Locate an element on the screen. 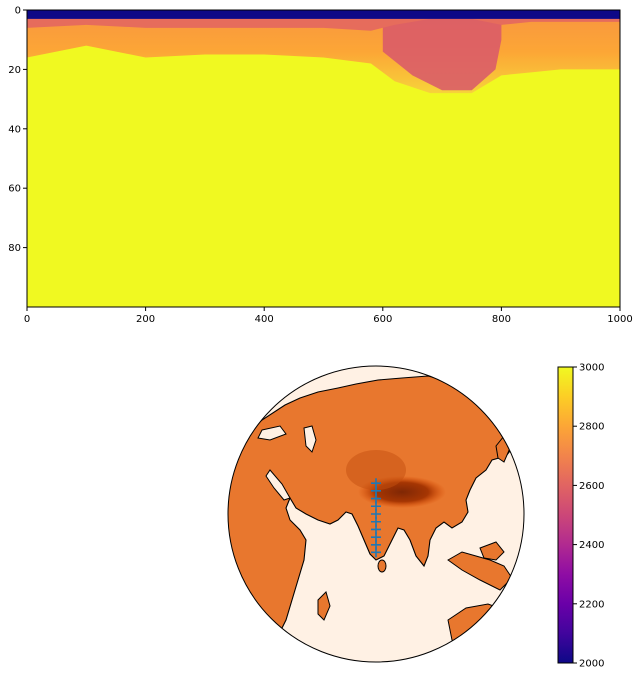  colorbar-ticks: 2000 2200 2400 2600 2800 3000 is located at coordinates (588, 516).